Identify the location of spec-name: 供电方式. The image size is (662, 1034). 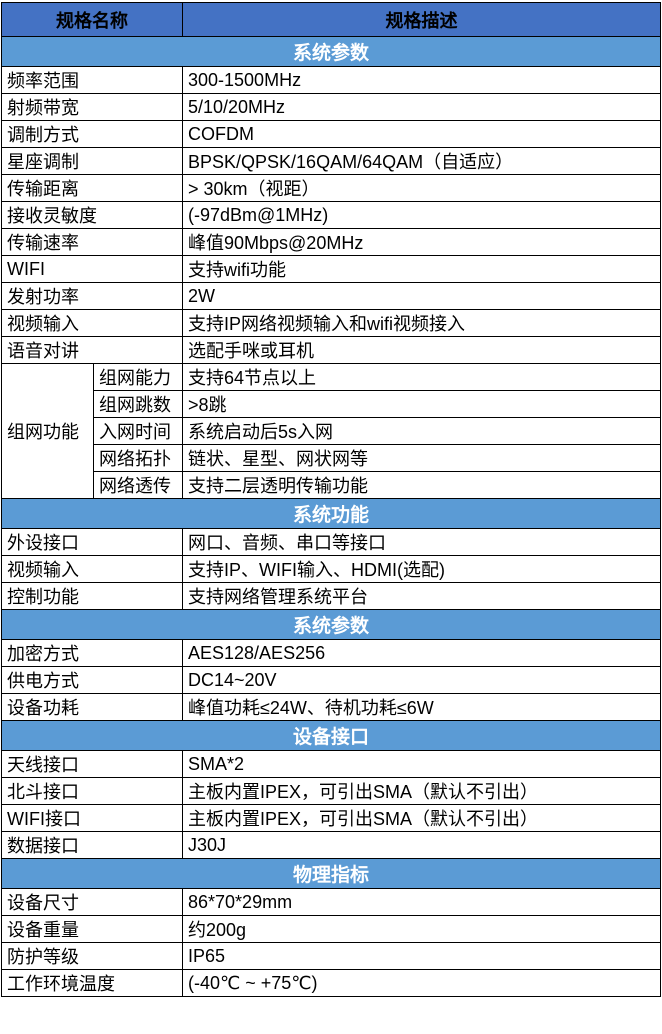
(92, 680).